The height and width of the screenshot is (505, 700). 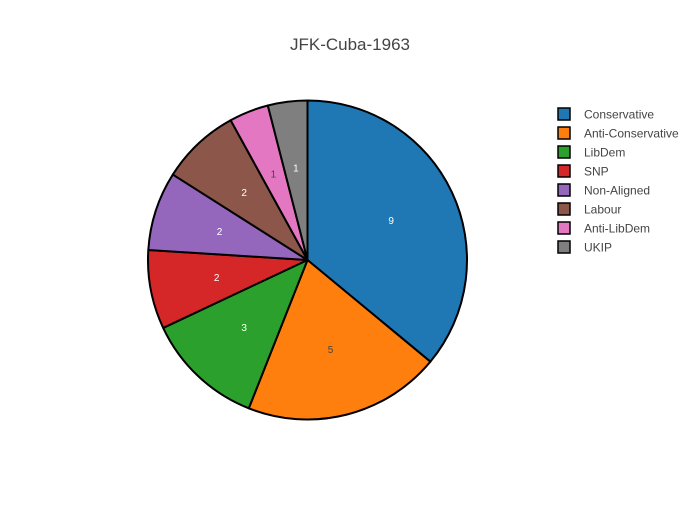 What do you see at coordinates (619, 115) in the screenshot?
I see `legend-label-conservative: Conservative` at bounding box center [619, 115].